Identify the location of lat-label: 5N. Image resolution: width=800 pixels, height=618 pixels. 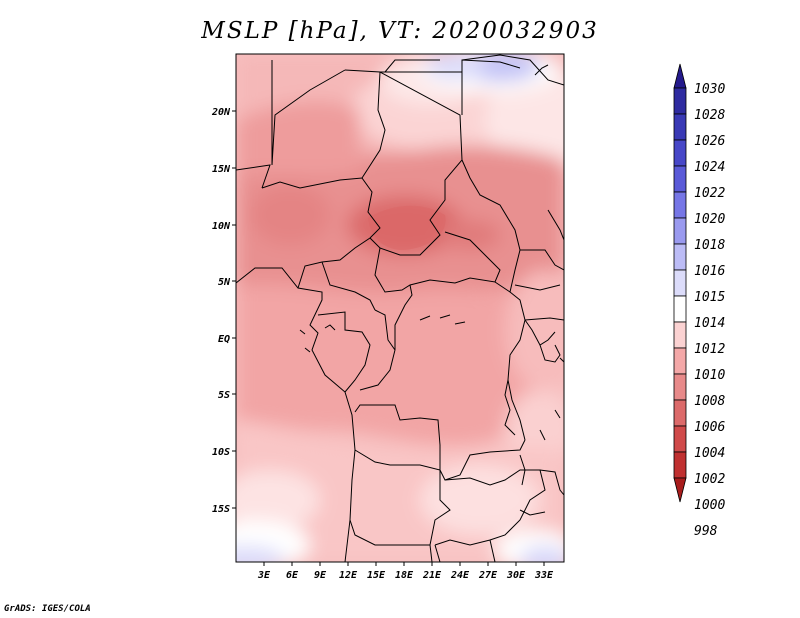
(224, 282).